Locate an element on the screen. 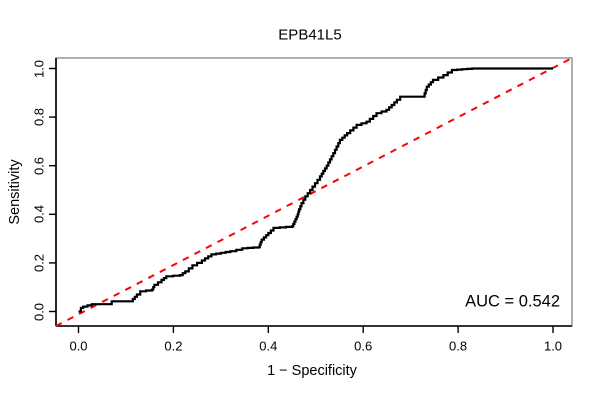 The height and width of the screenshot is (400, 600). x-tick-label: 0.0 is located at coordinates (78, 346).